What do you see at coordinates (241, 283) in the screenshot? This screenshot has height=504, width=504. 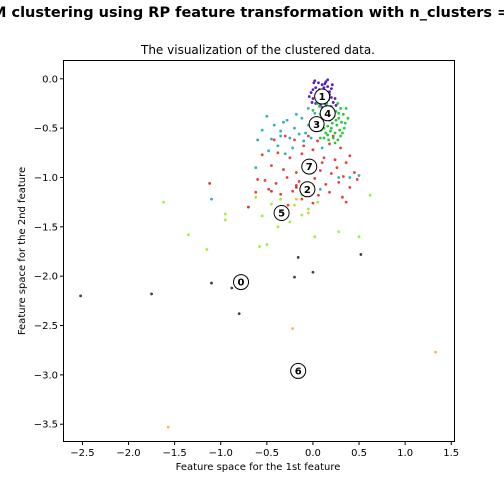 I see `cluster-center-label: 0` at bounding box center [241, 283].